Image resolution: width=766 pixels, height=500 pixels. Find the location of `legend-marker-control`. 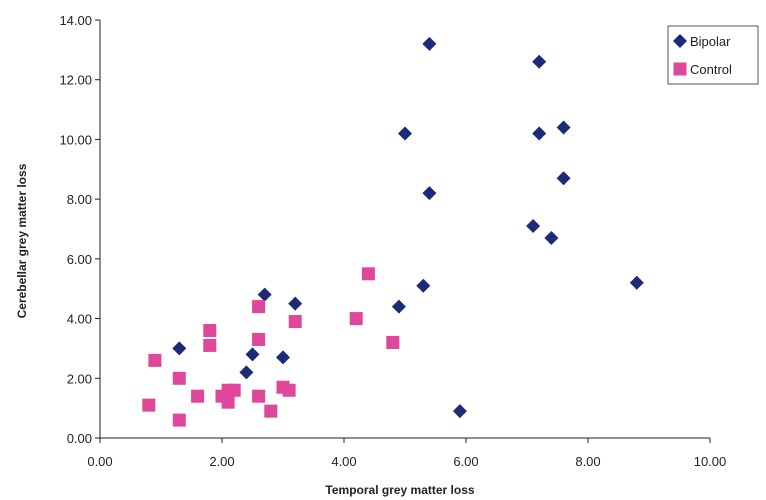

legend-marker-control is located at coordinates (680, 69).